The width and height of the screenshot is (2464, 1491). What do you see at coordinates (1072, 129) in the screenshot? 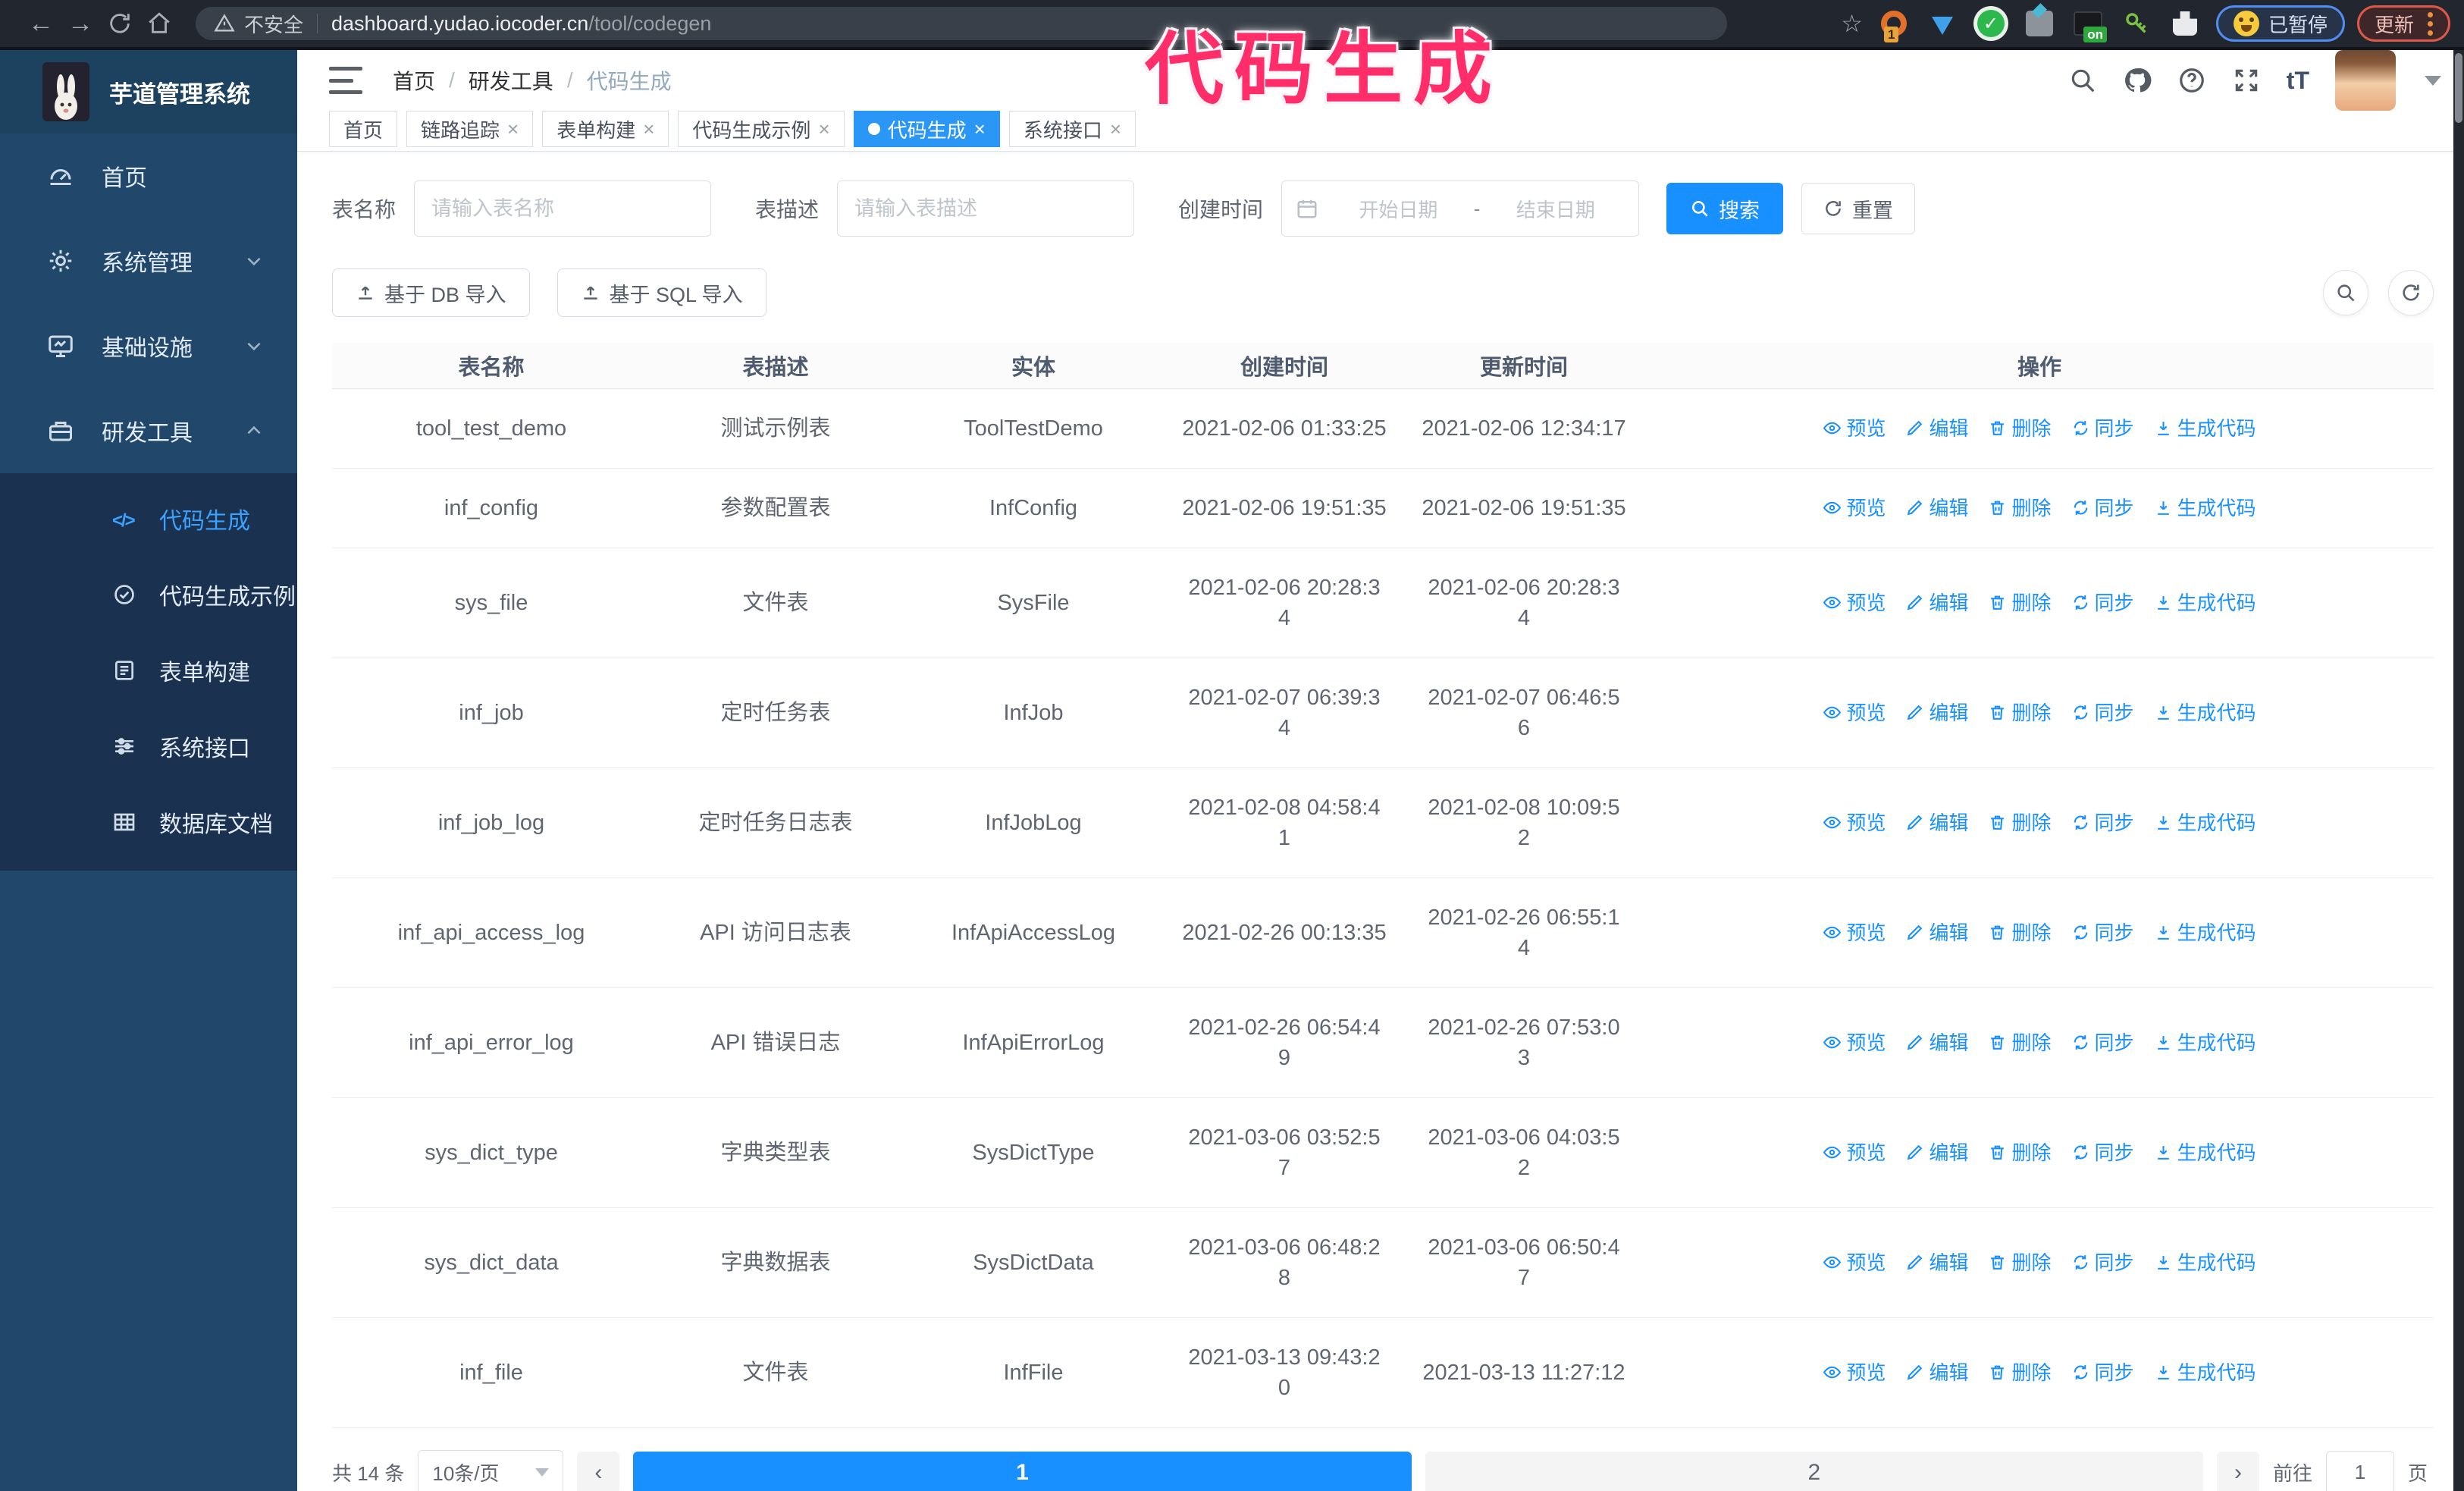
I see `tab-system-api: 系统接口 ×` at bounding box center [1072, 129].